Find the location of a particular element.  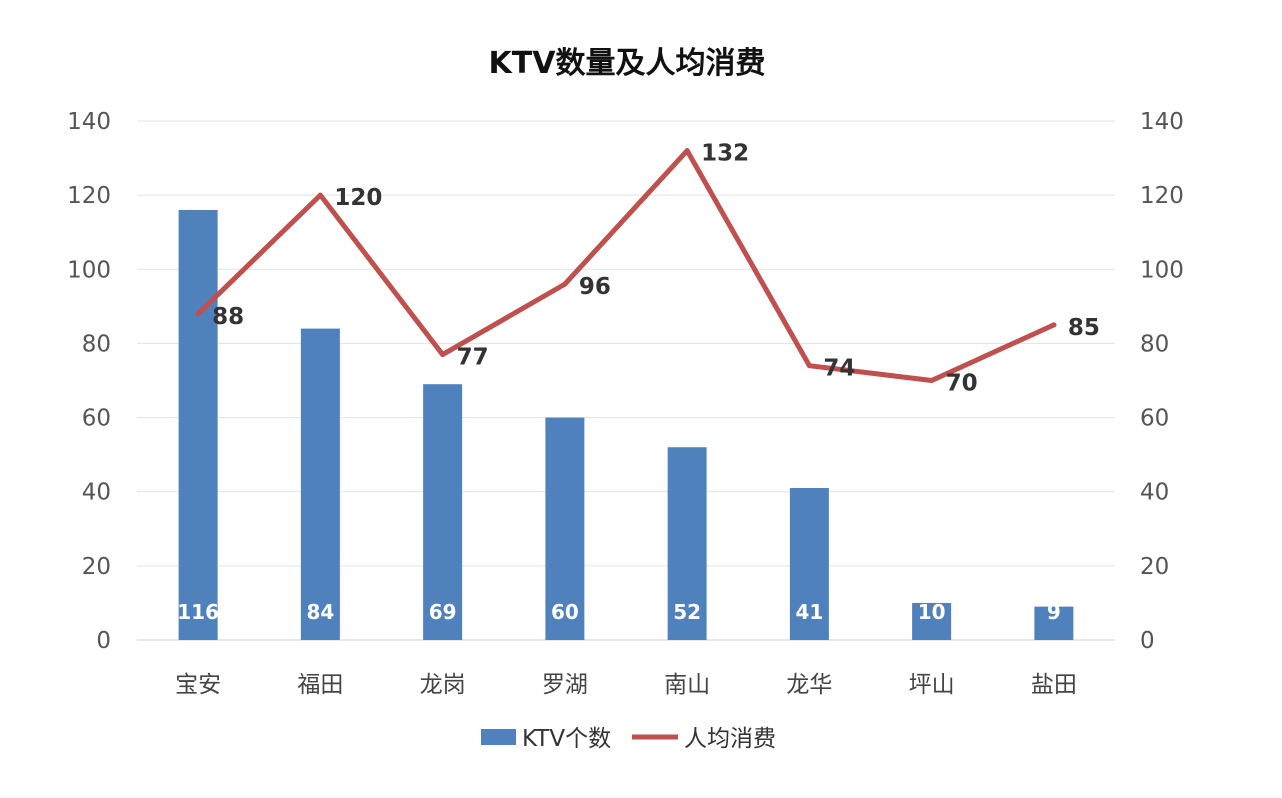

left-tick-label: 120 is located at coordinates (89, 196).